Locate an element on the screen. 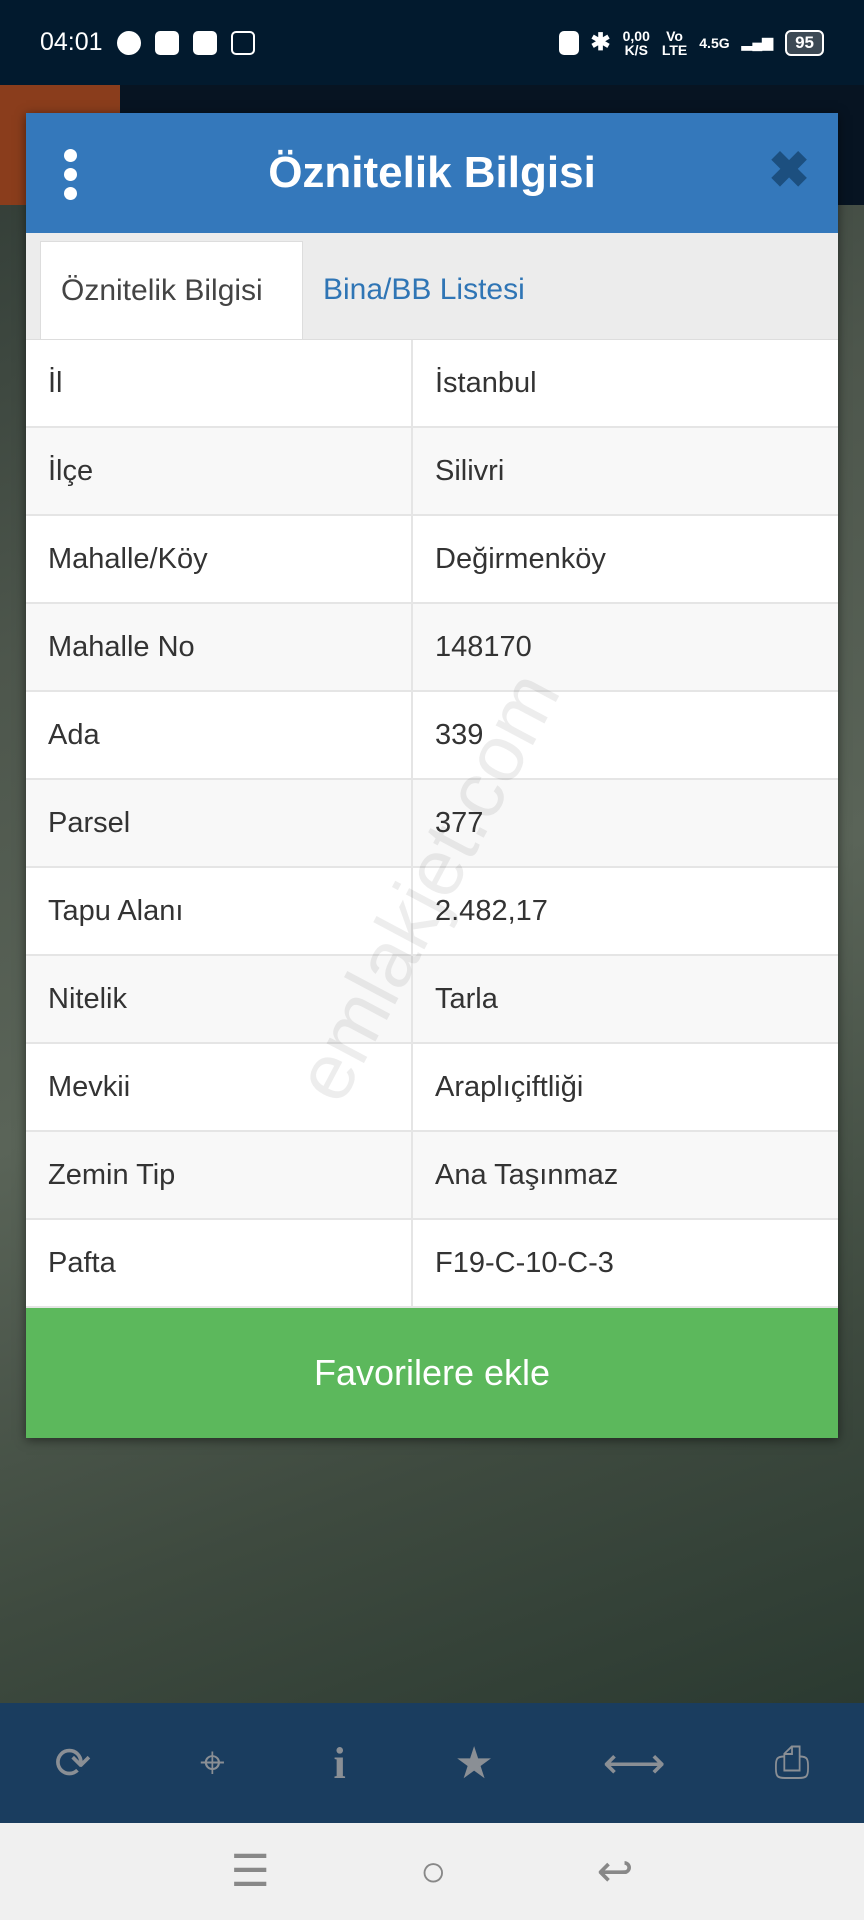 The width and height of the screenshot is (864, 1920). tab-bar: Öznitelik Bilgisi Bina/BB Listesi is located at coordinates (432, 286).